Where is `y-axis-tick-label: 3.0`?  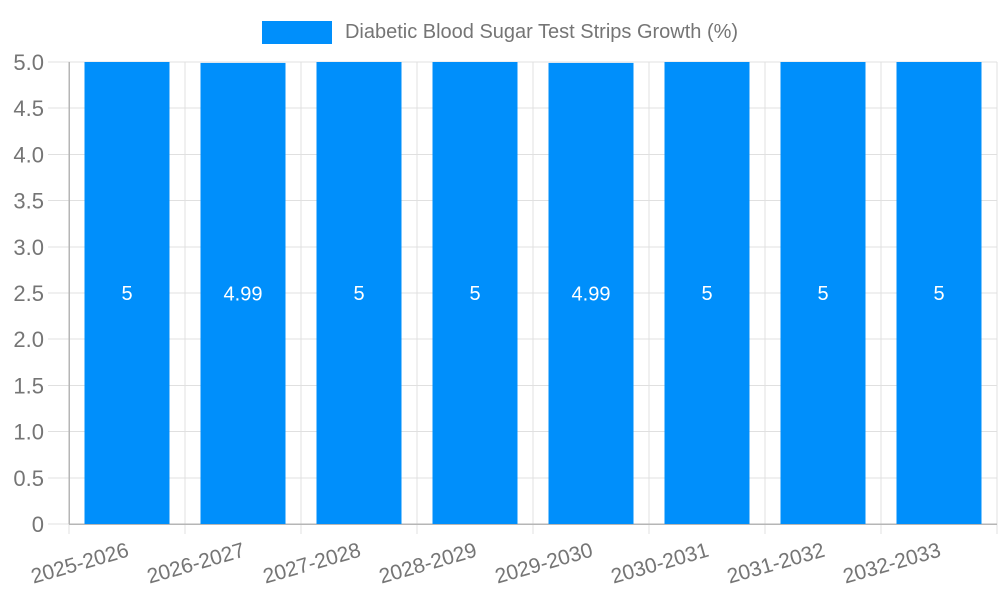
y-axis-tick-label: 3.0 is located at coordinates (28, 247).